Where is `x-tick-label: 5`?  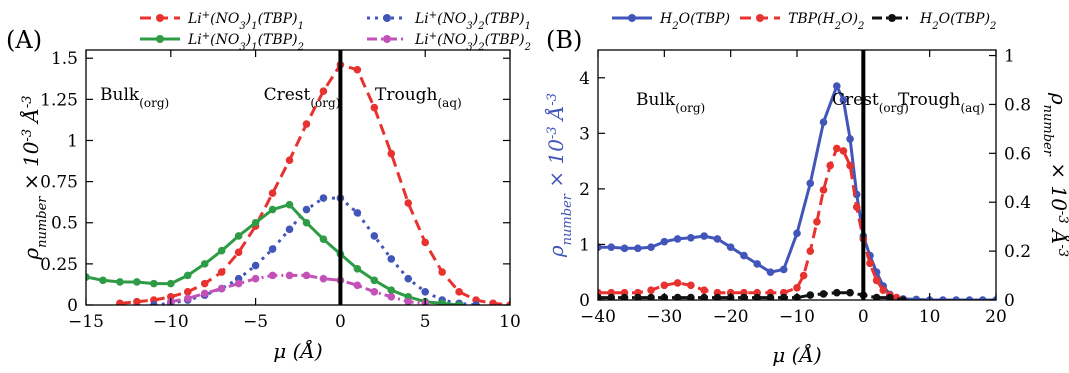
x-tick-label: 5 is located at coordinates (425, 322).